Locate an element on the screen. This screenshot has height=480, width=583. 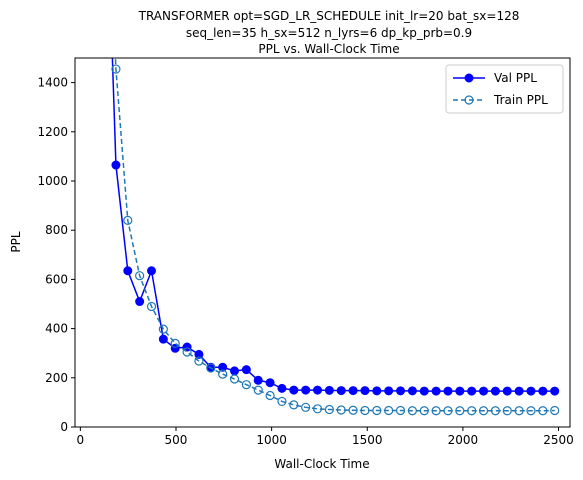
x-tick-label: 1000 is located at coordinates (271, 440).